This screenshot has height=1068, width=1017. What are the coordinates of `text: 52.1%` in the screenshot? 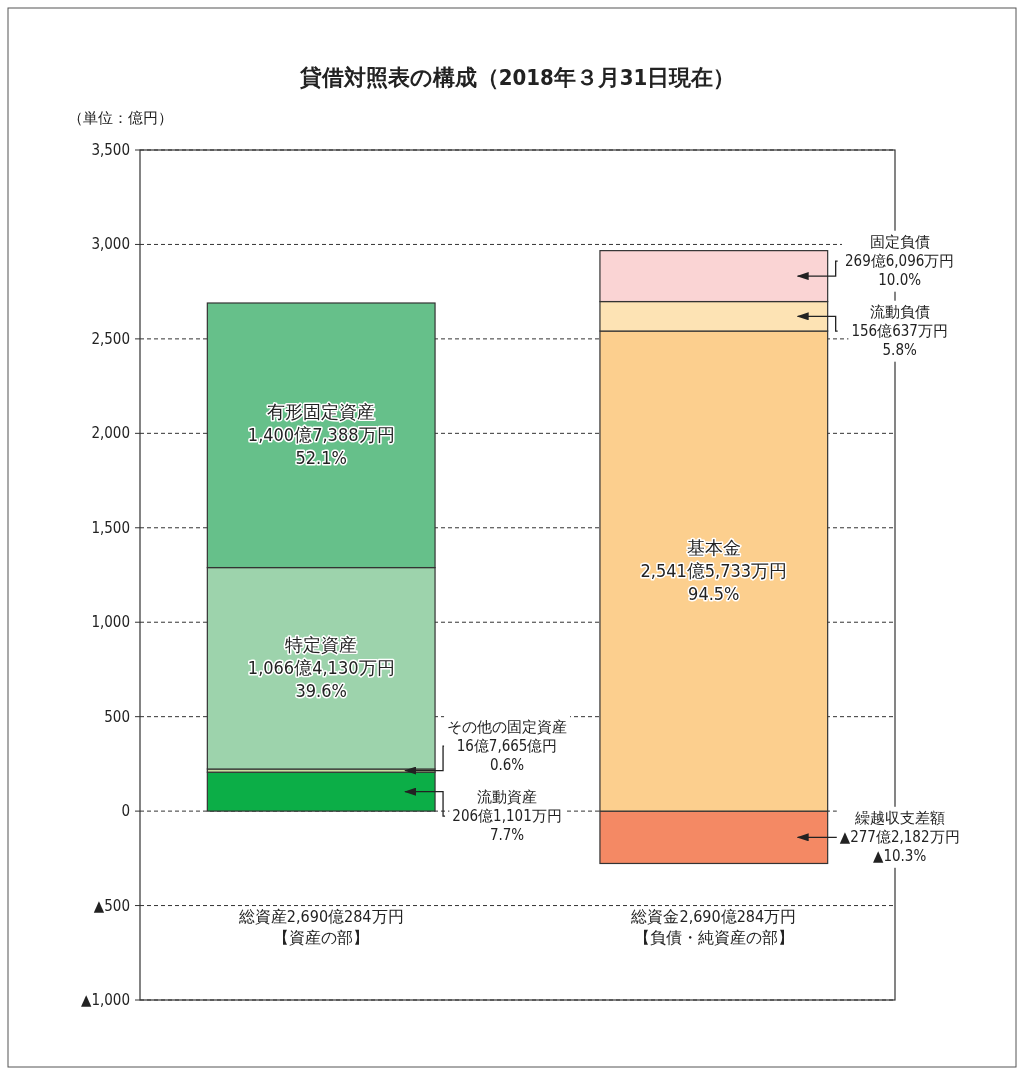 It's located at (321, 457).